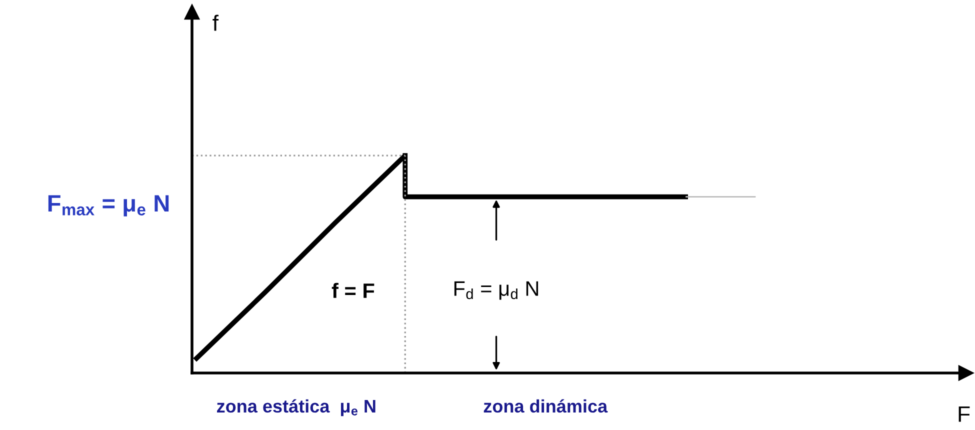 The height and width of the screenshot is (430, 975). Describe the element at coordinates (353, 290) in the screenshot. I see `annotation: f = F` at that location.